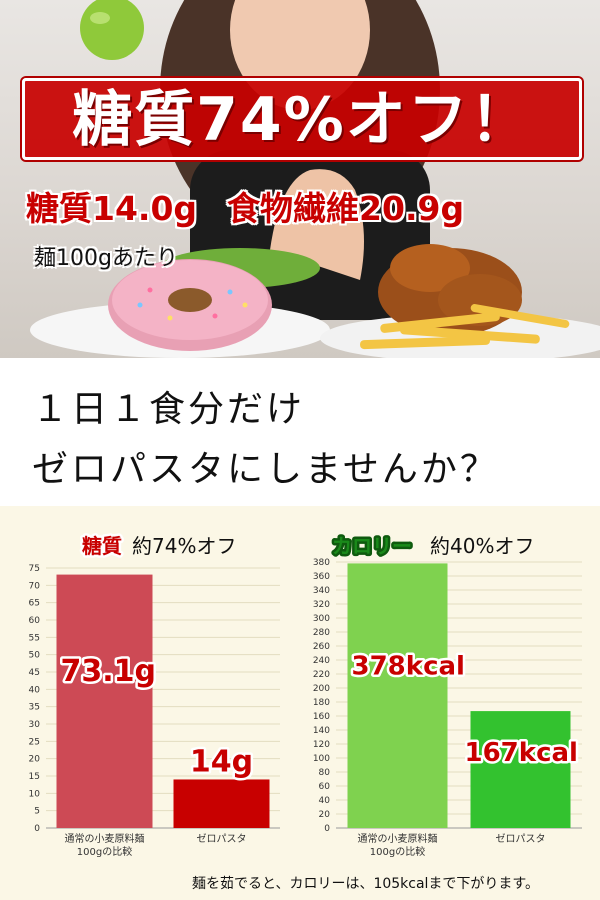  Describe the element at coordinates (372, 546) in the screenshot. I see `chart-title-badge: カロリー` at that location.